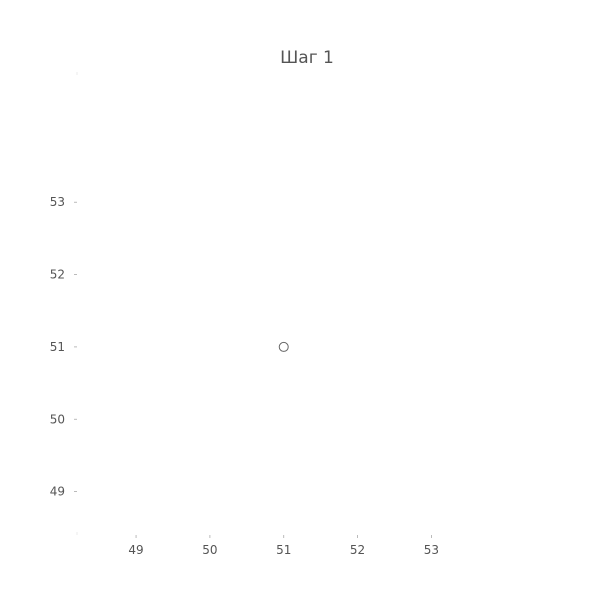  Describe the element at coordinates (57, 492) in the screenshot. I see `y-tick-label: 49` at that location.